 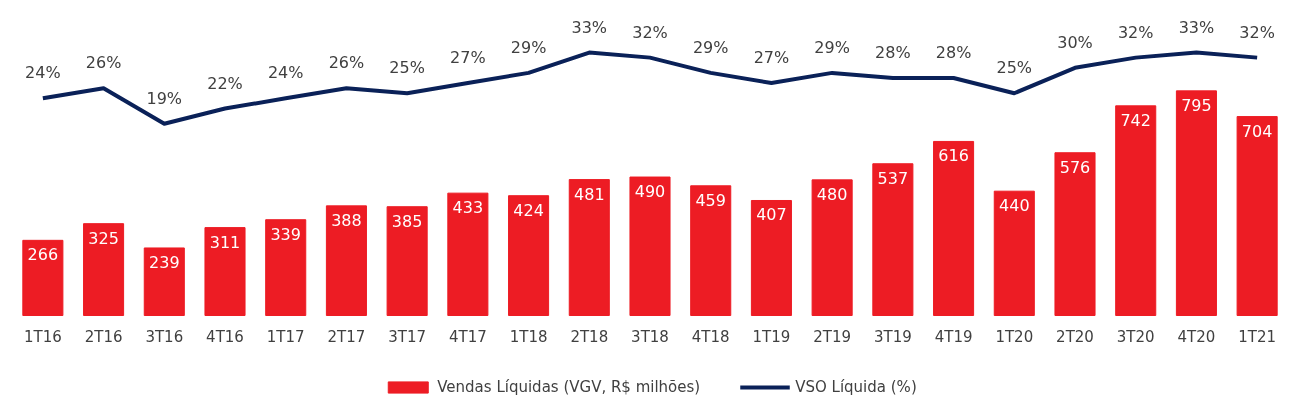 I want to click on x-tick-label: 1T17, so click(x=285, y=336).